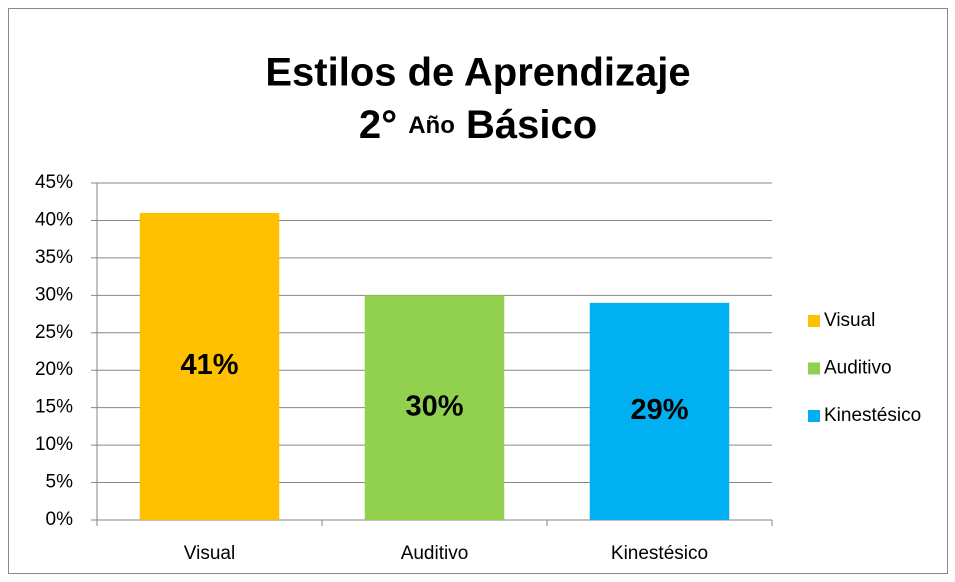  Describe the element at coordinates (60, 482) in the screenshot. I see `y-tick-label: 5%` at that location.